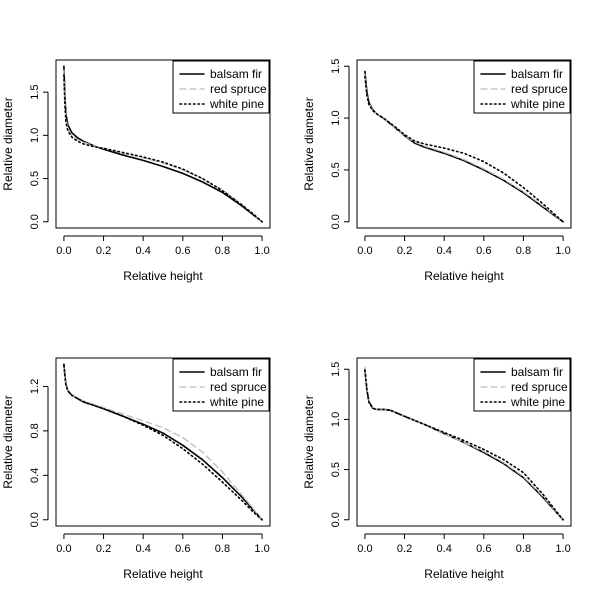 This screenshot has height=600, width=600. Describe the element at coordinates (35, 386) in the screenshot. I see `y-tick-label: 1.2` at that location.